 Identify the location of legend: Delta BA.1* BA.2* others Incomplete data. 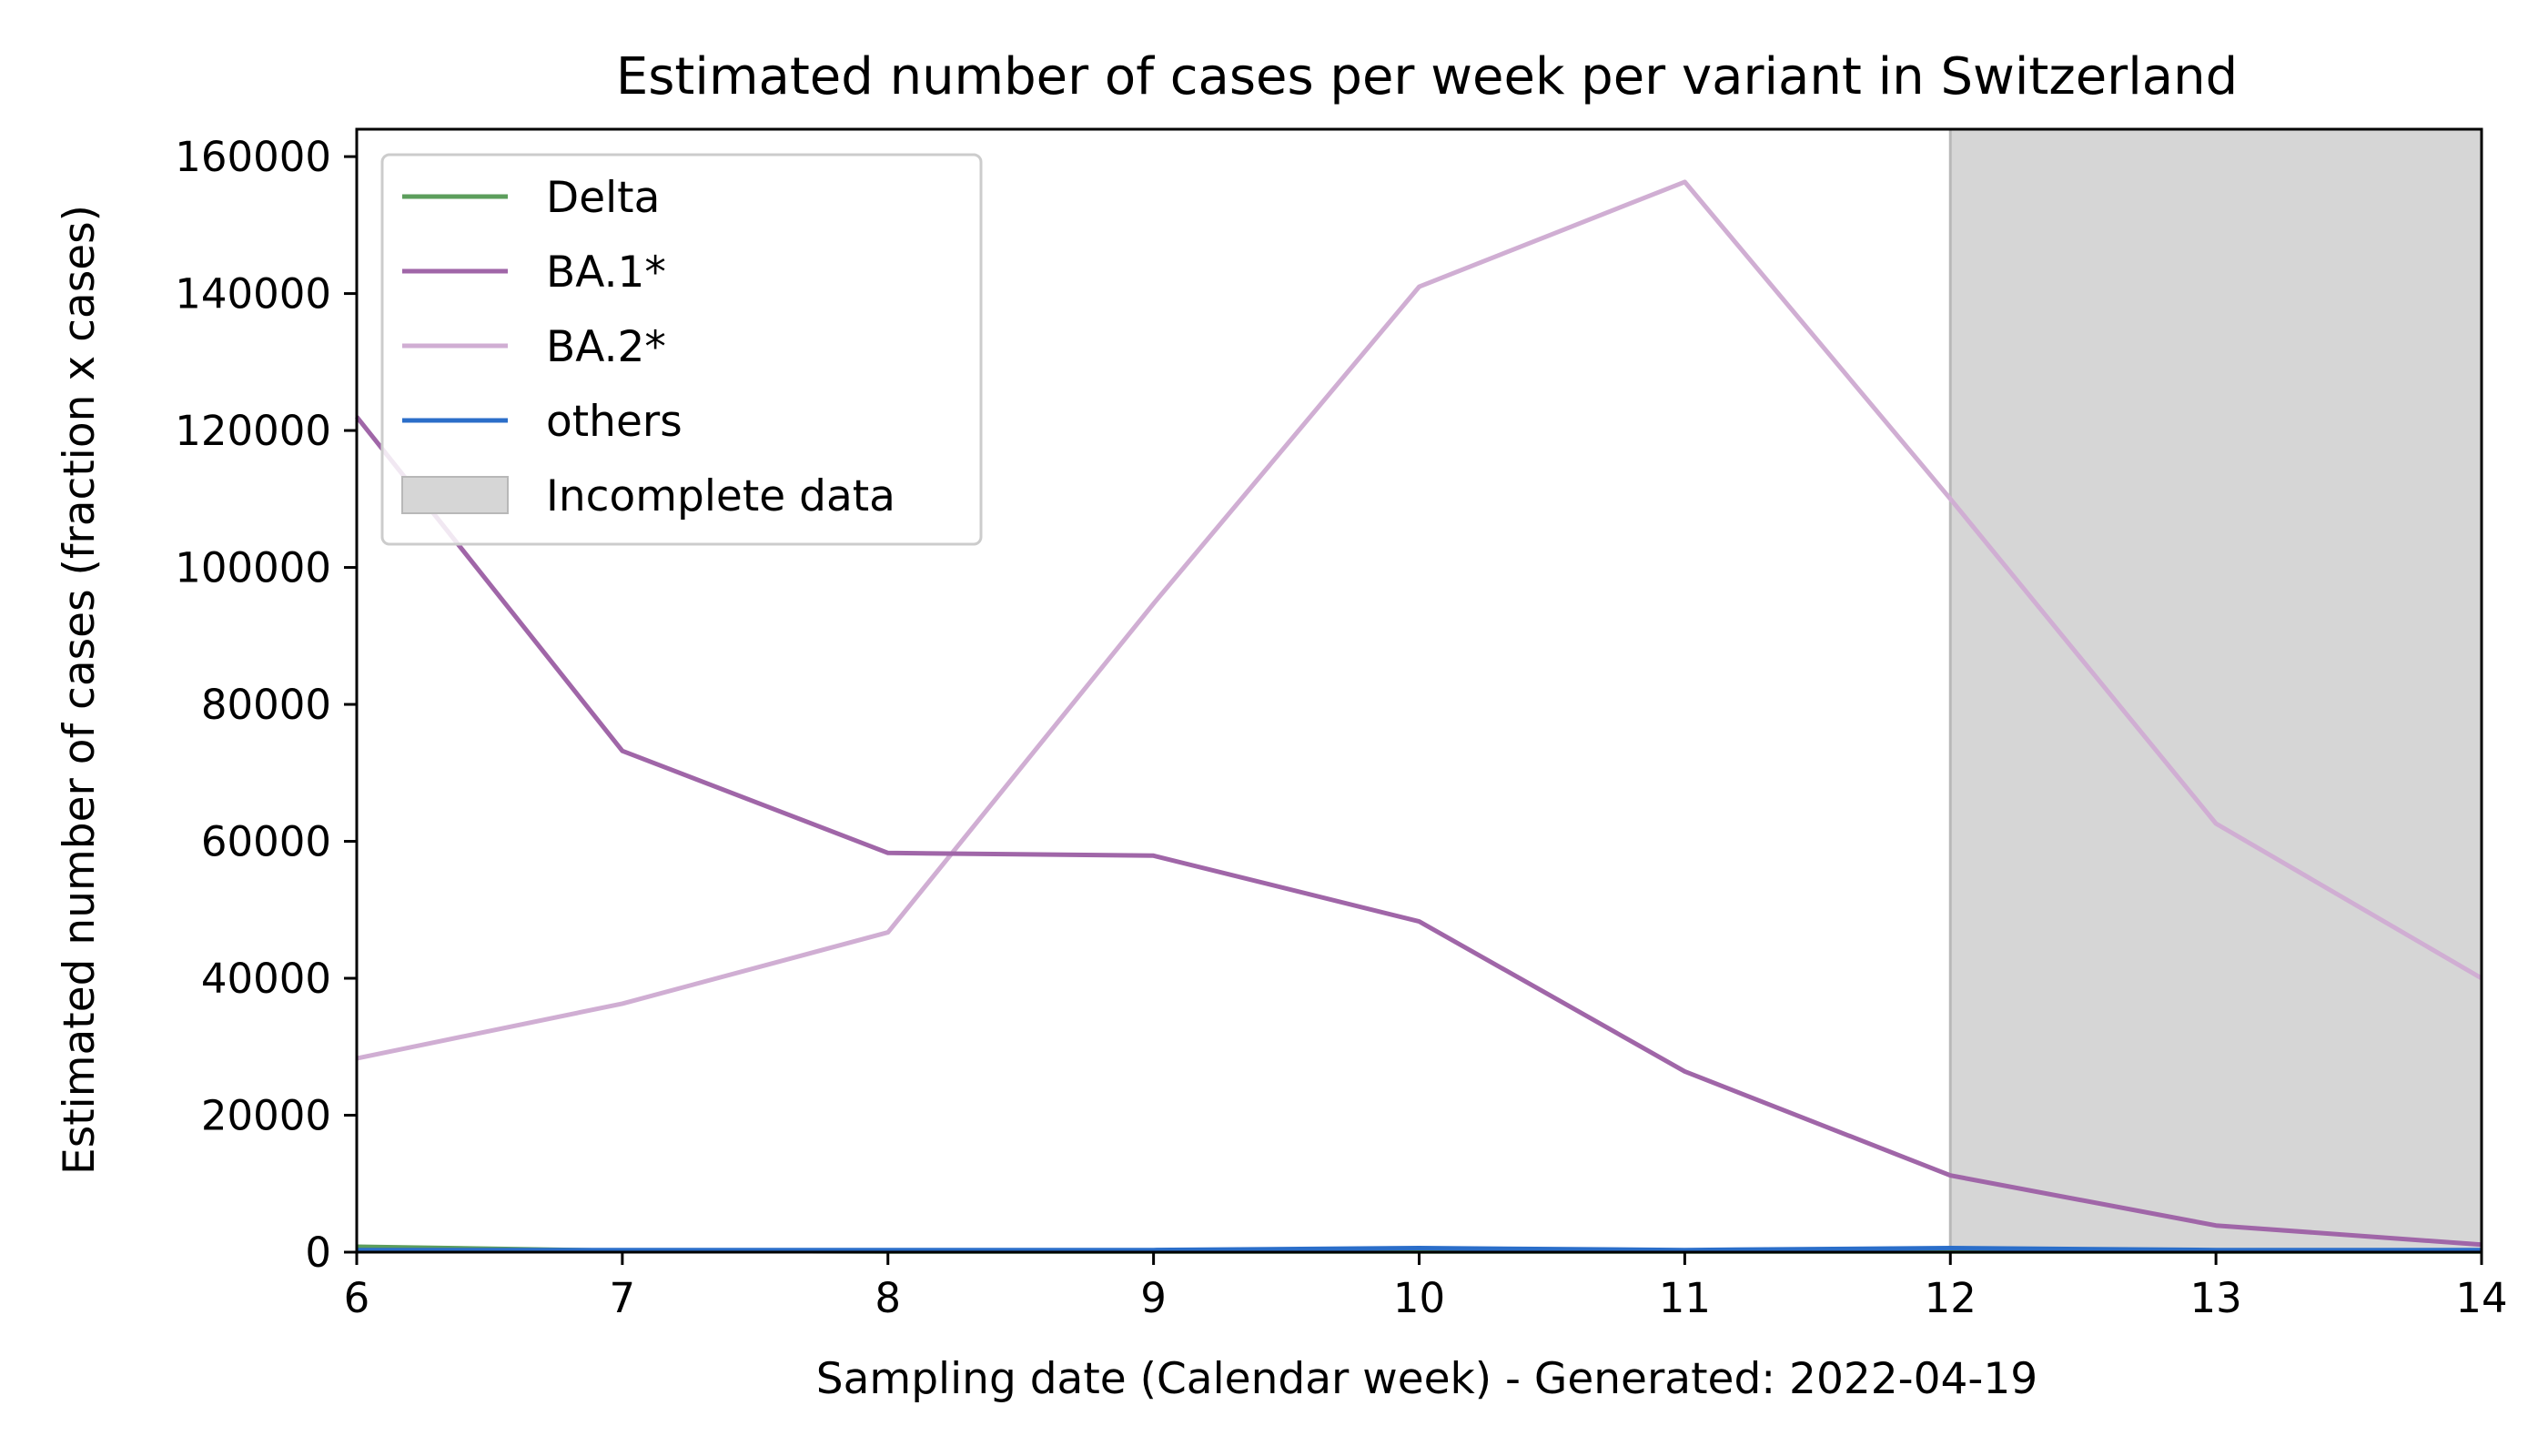
(682, 349).